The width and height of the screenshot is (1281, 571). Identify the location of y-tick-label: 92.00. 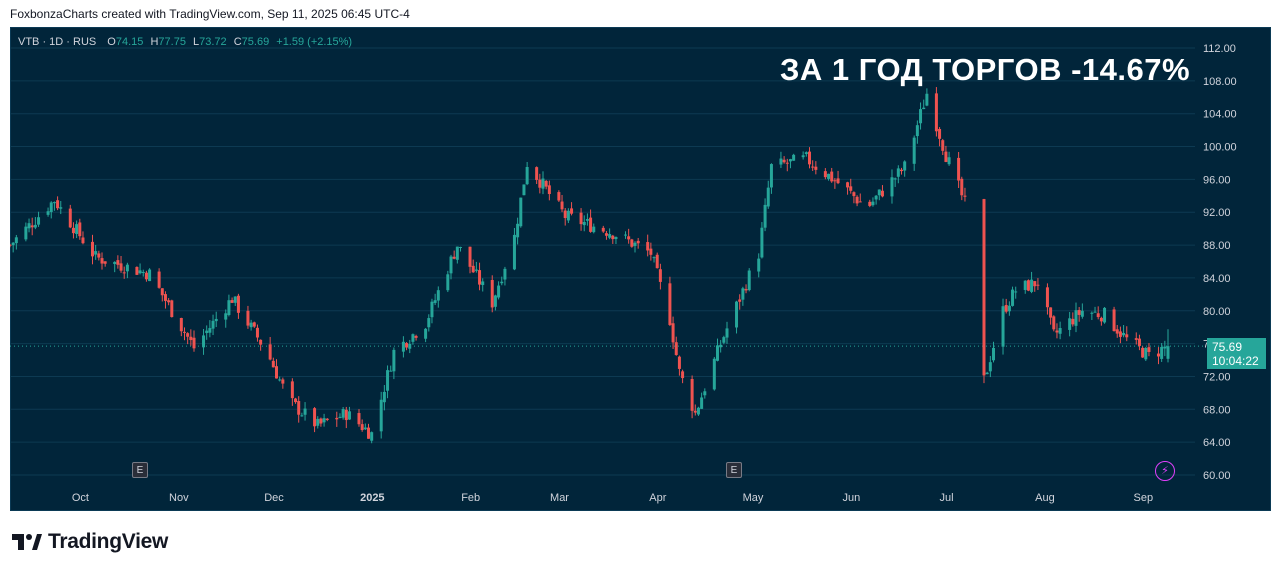
(1217, 213).